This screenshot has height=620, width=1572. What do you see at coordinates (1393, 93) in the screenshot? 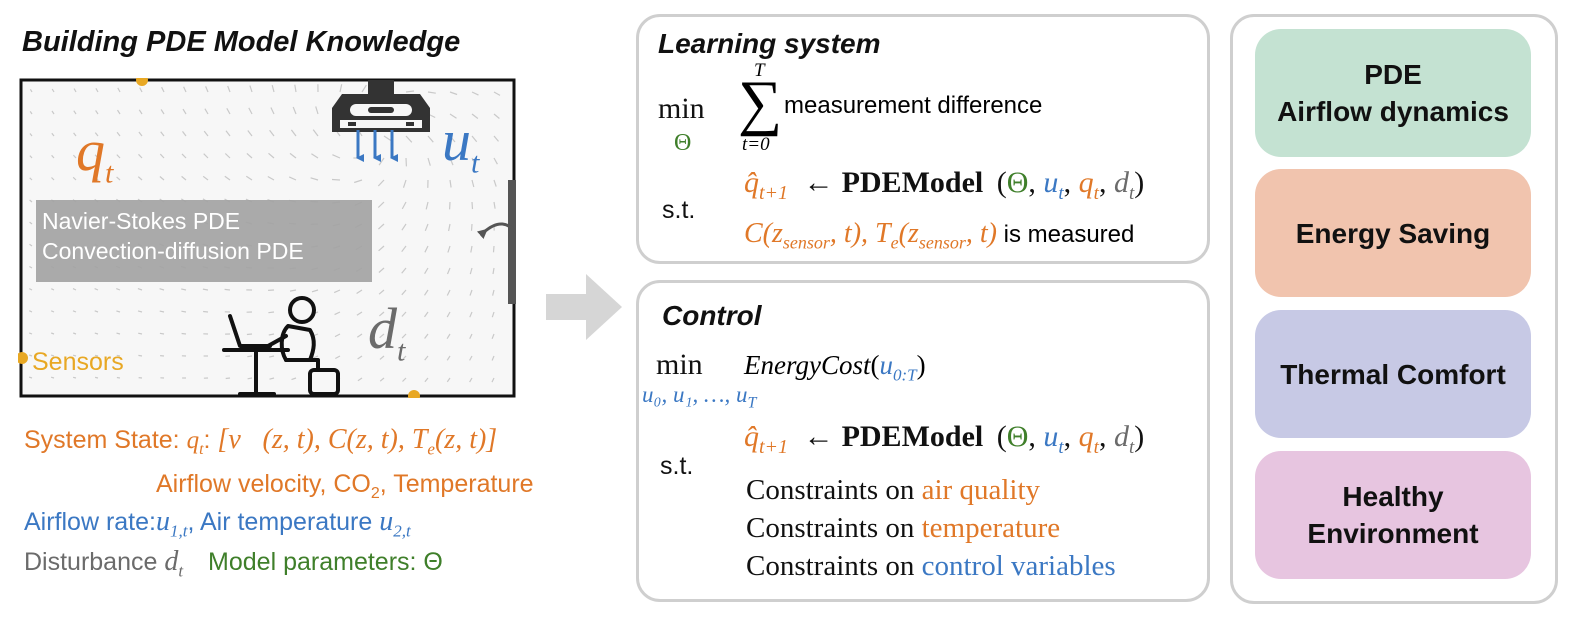
I see `goal-pde-airflow: PDE Airflow dynamics` at bounding box center [1393, 93].